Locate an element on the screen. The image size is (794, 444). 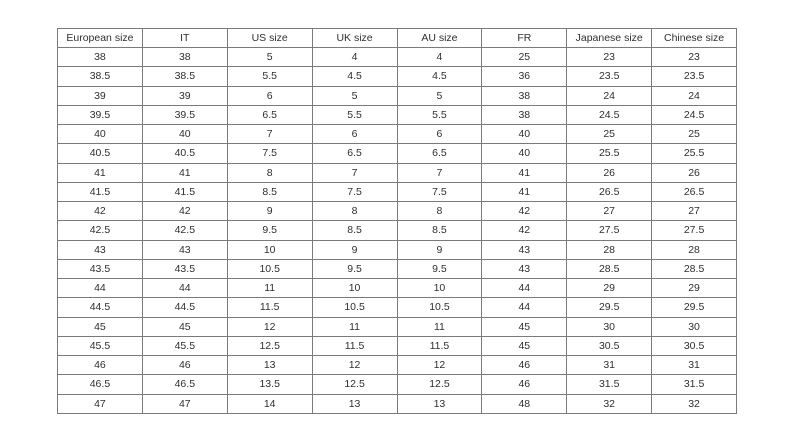
table-row: 38.5 38.5 5.5 4.5 4.5 36 23.5 23.5 is located at coordinates (397, 76).